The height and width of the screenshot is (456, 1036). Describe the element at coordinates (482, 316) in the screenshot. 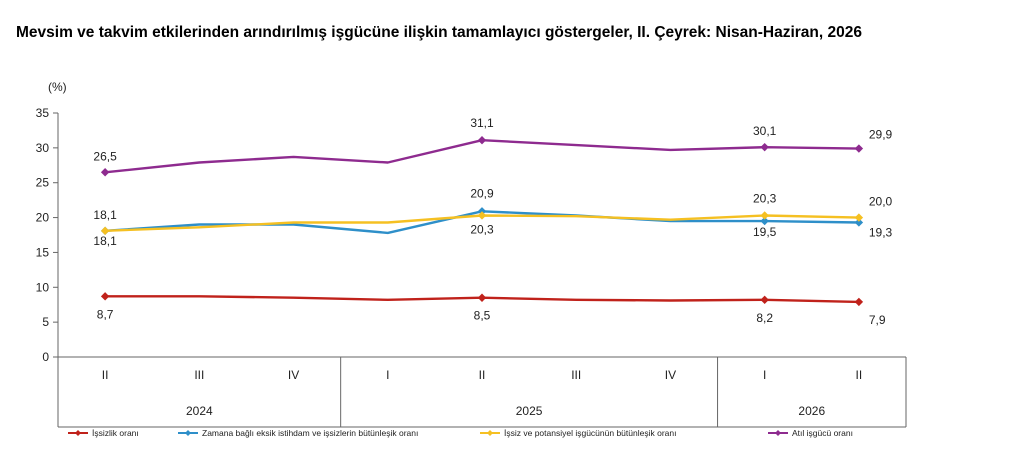

I see `data-label: 8,5` at that location.